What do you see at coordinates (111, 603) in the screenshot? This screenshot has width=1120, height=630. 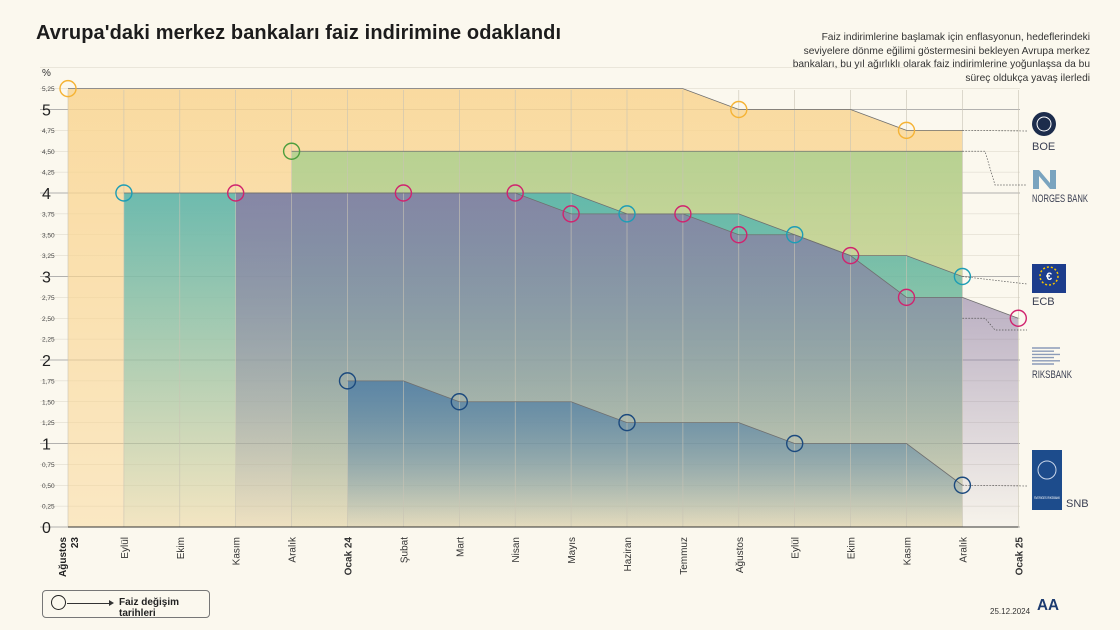 I see `legend-arrow-icon` at bounding box center [111, 603].